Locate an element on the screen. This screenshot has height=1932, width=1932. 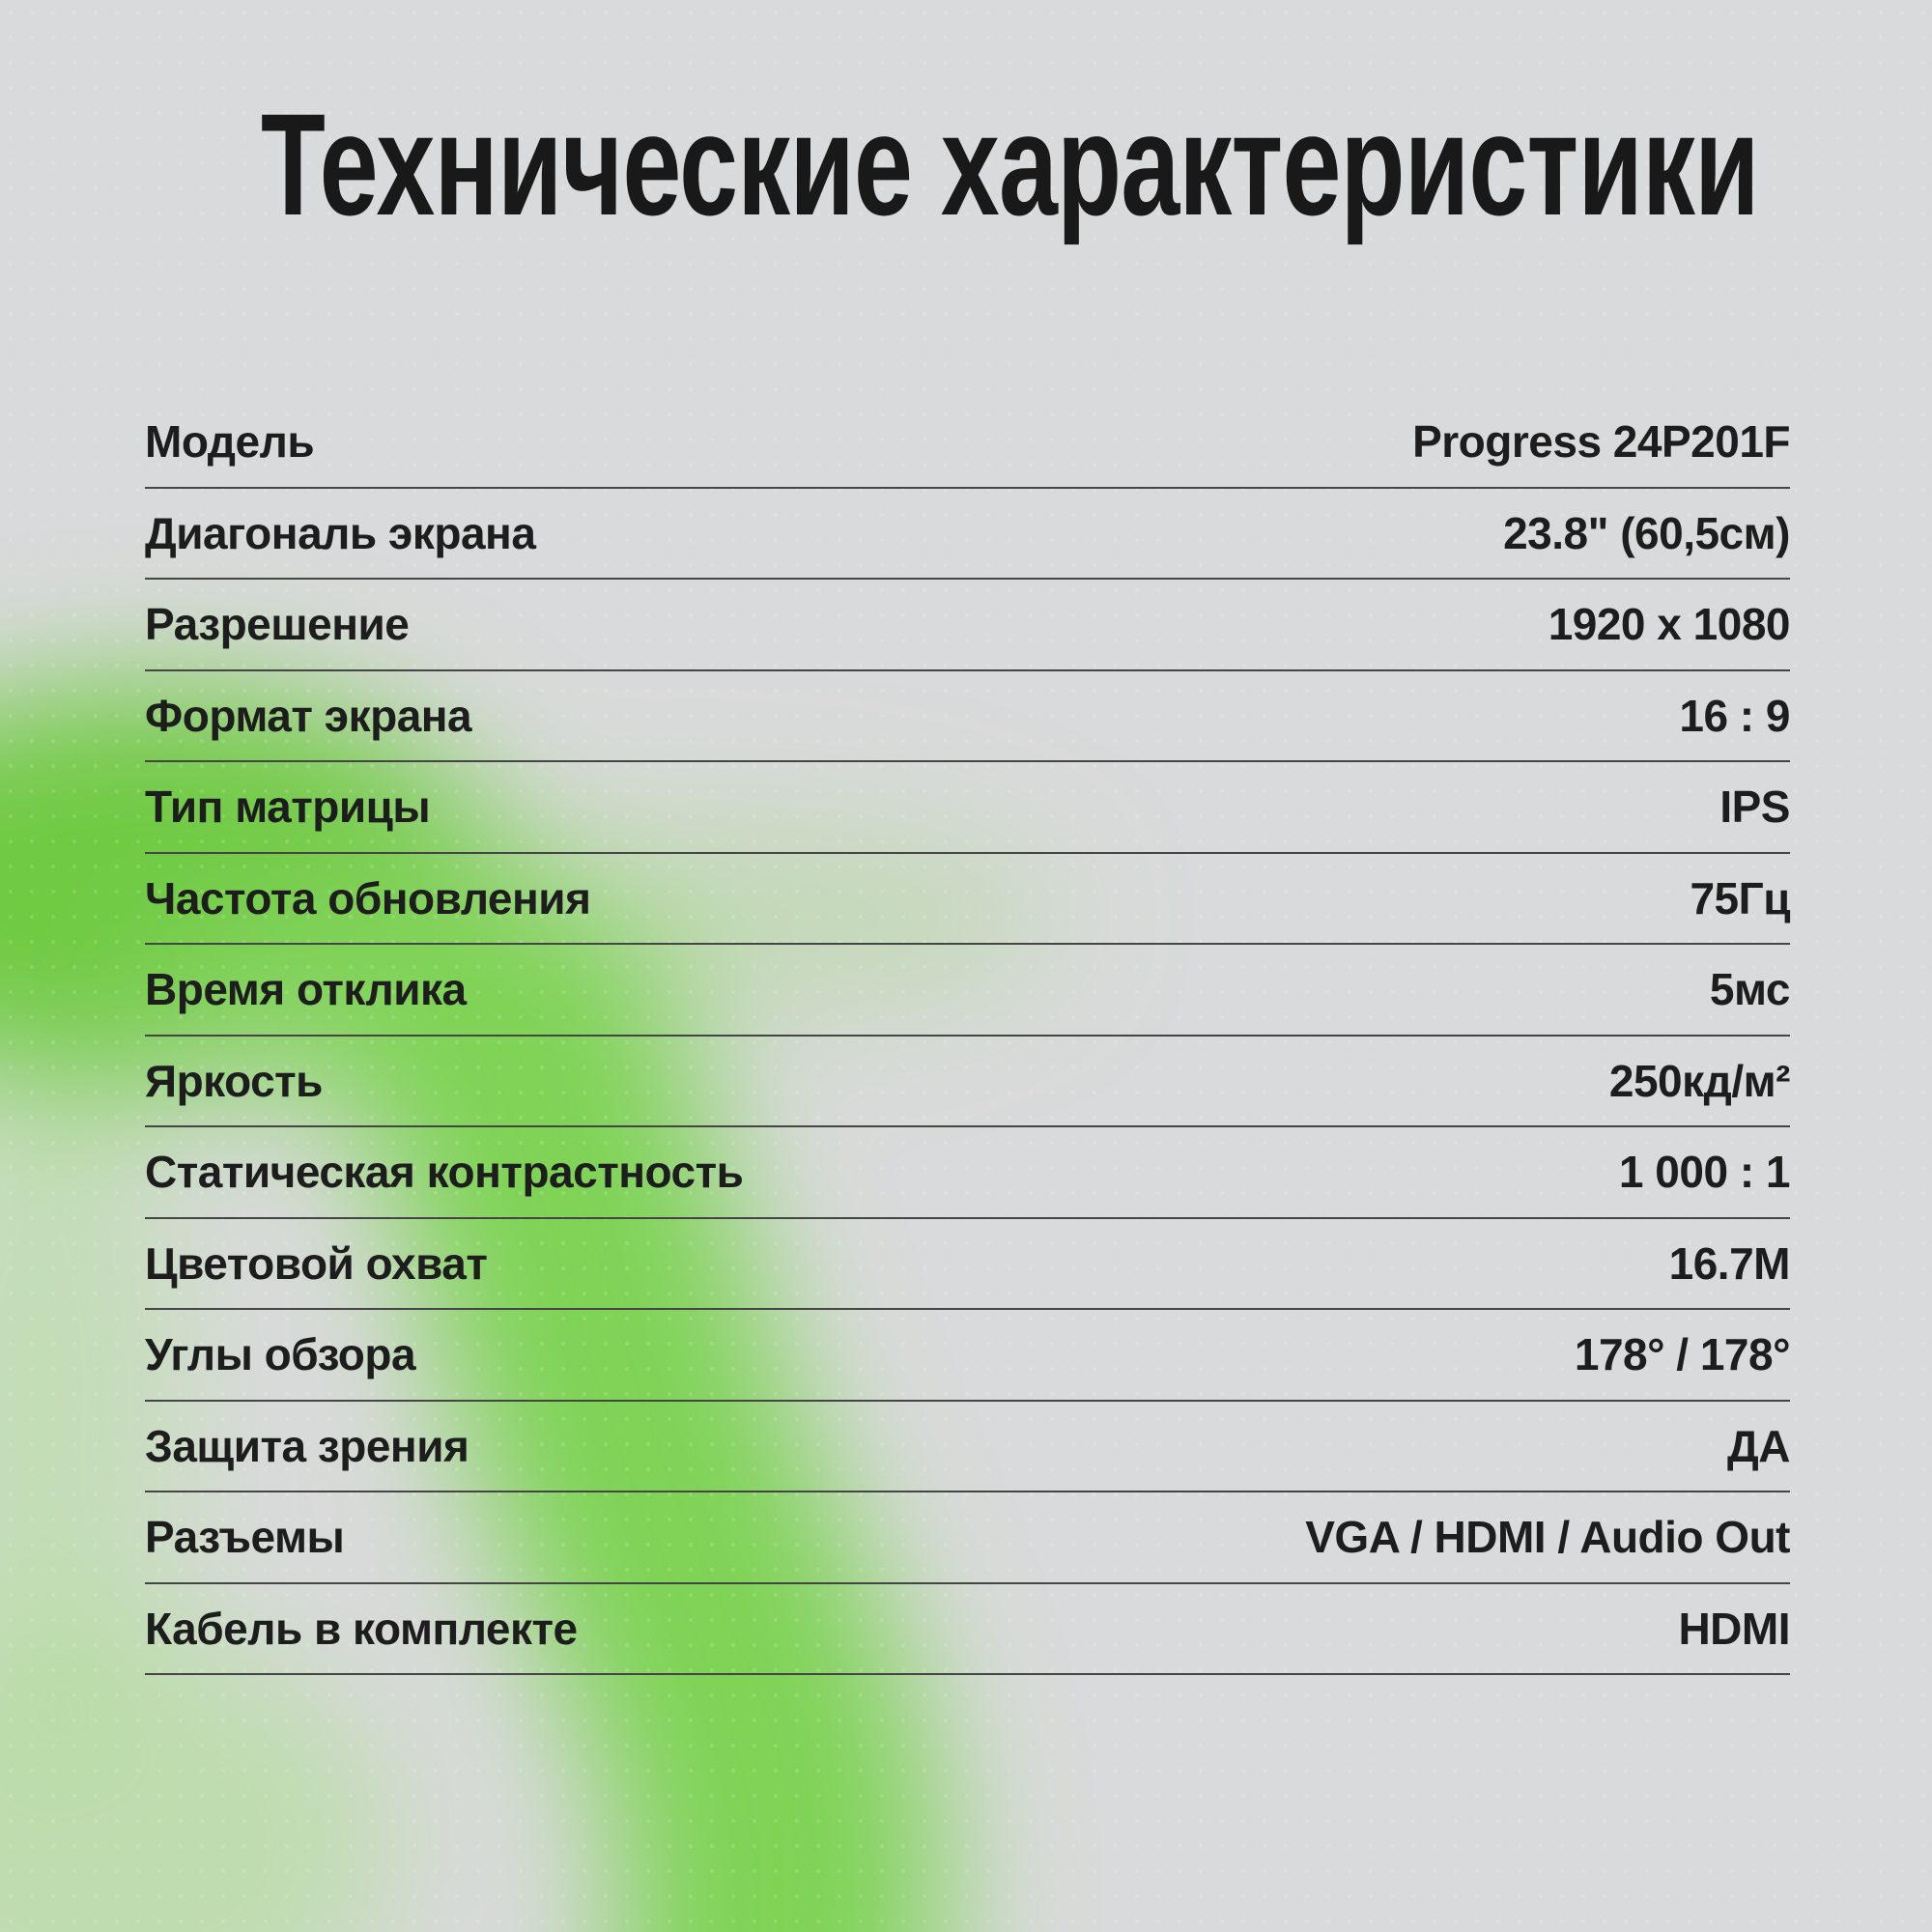
spec-label: Модель is located at coordinates (230, 442).